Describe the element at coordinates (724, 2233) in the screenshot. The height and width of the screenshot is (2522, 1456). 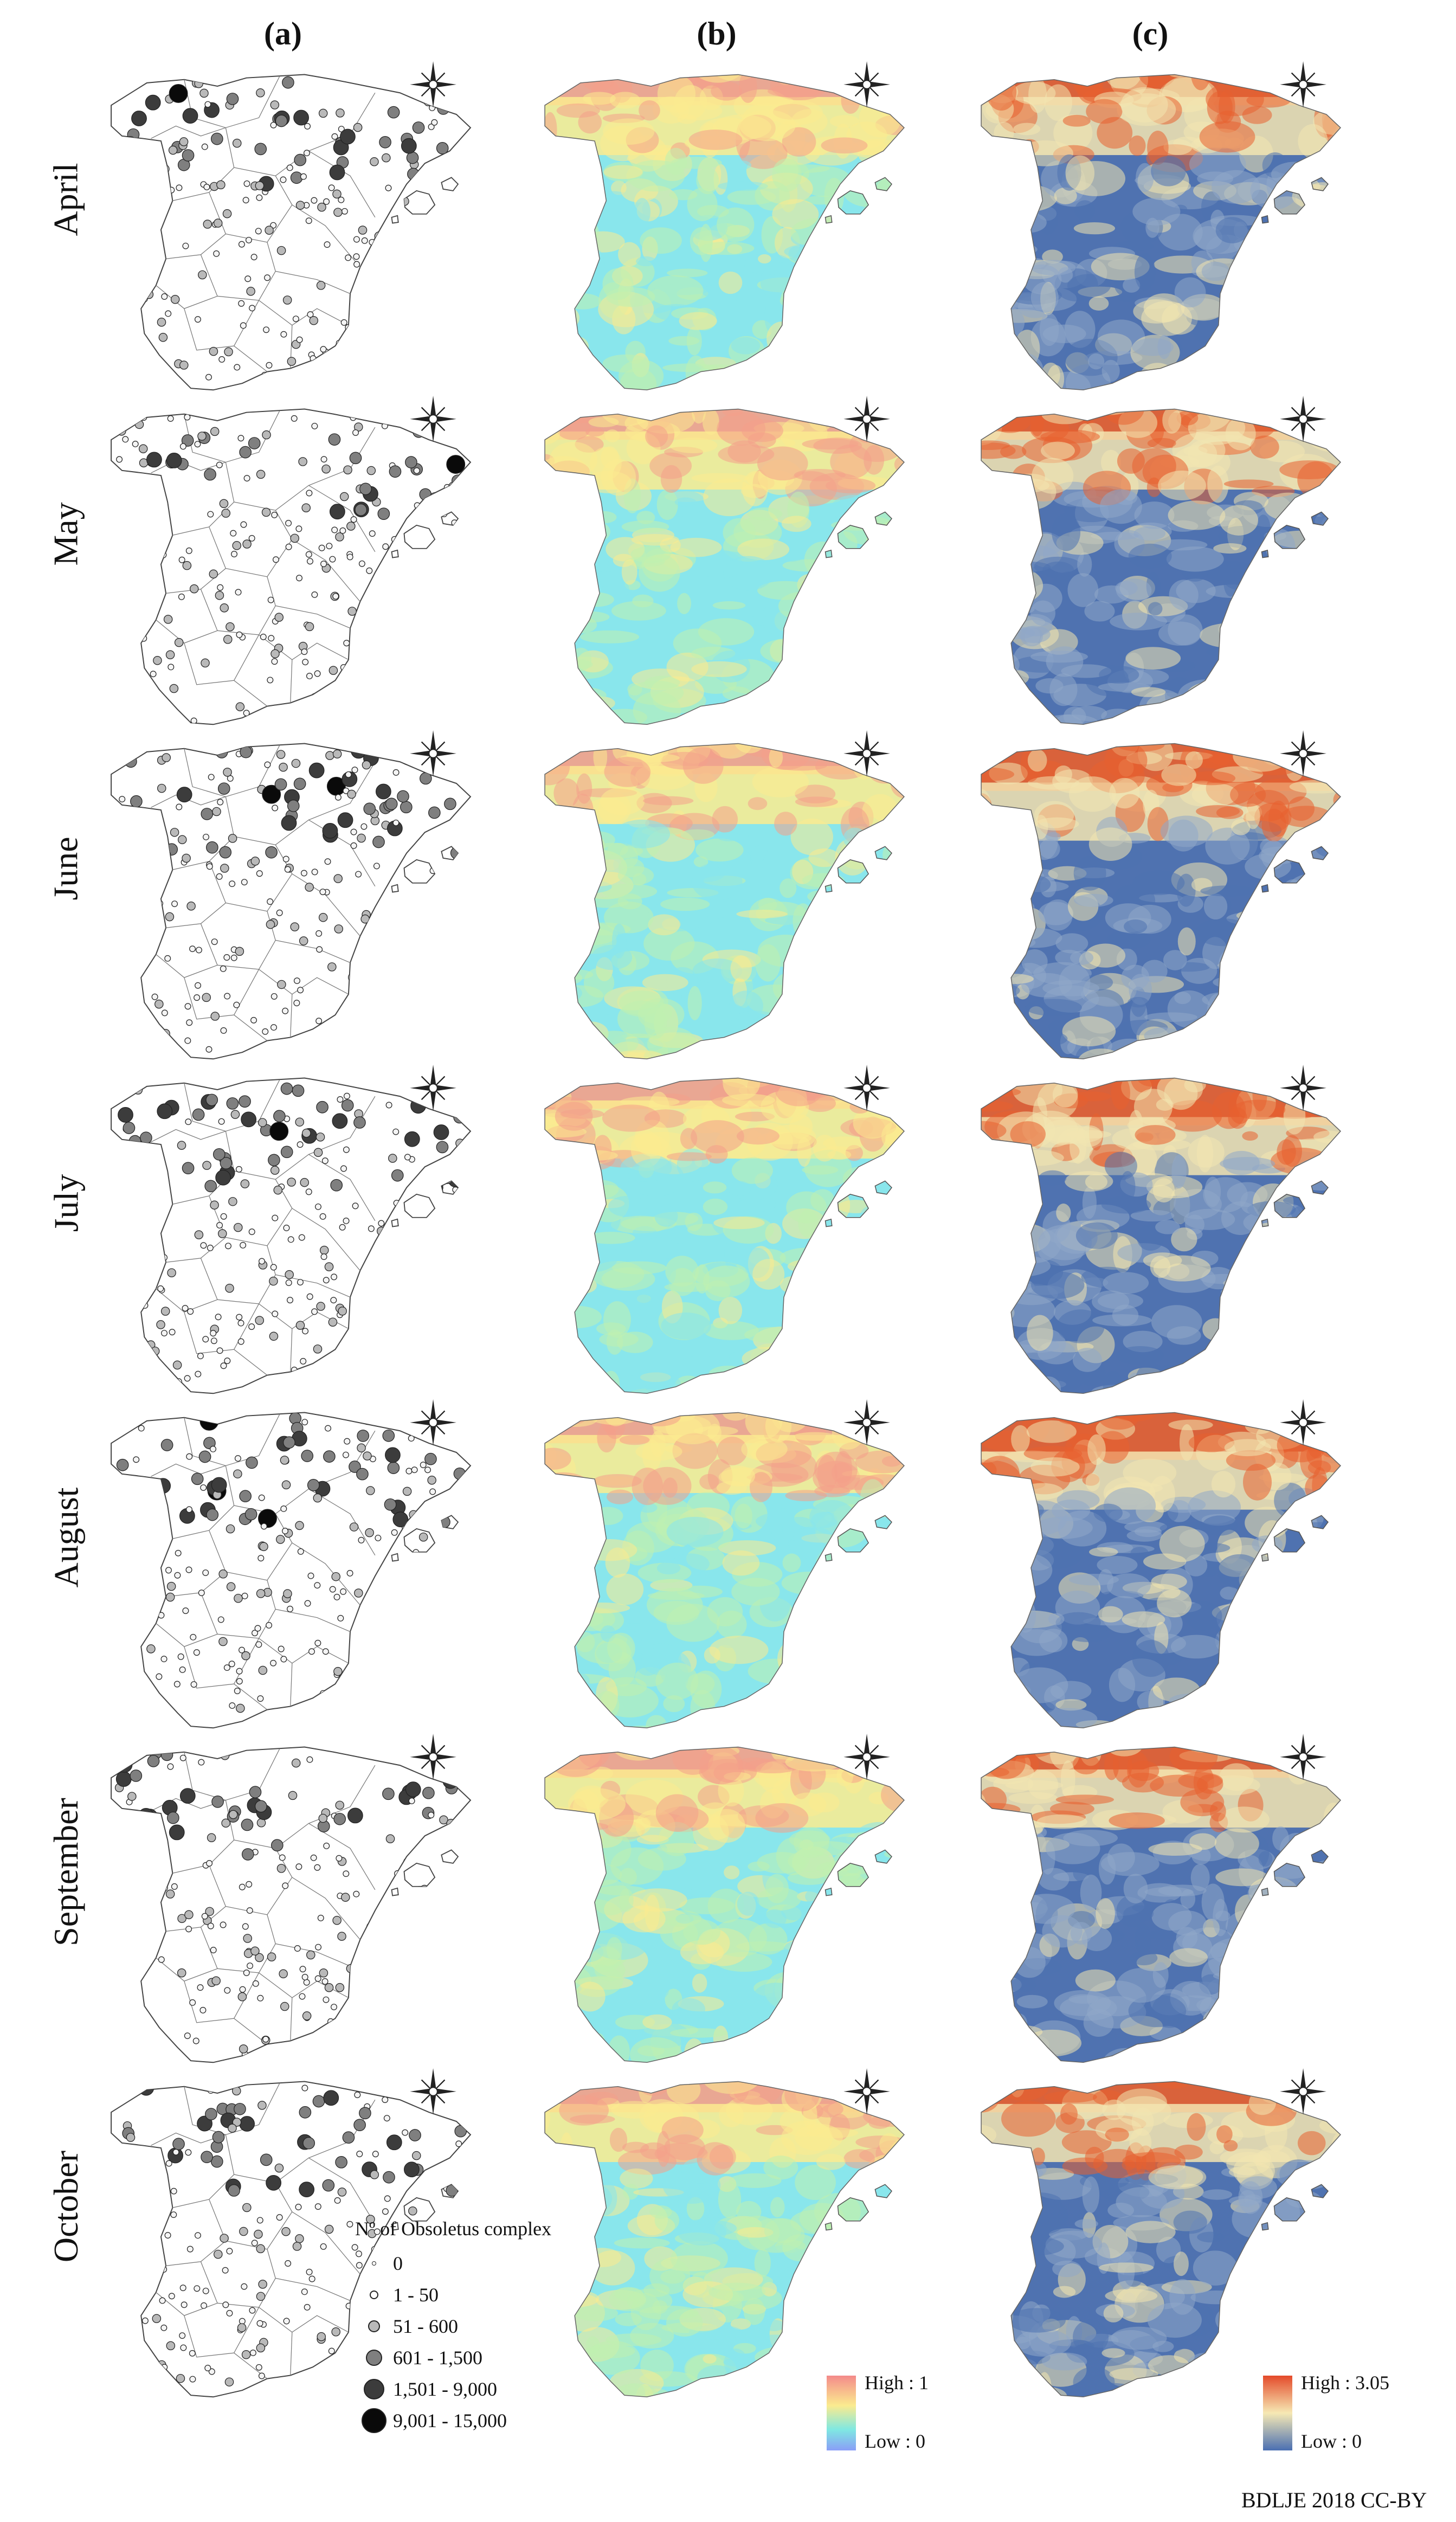
I see `probability-map-october` at that location.